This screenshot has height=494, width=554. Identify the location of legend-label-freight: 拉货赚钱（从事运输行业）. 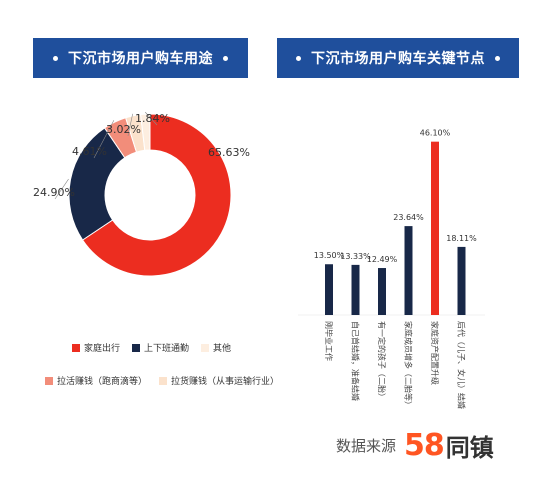
(225, 382).